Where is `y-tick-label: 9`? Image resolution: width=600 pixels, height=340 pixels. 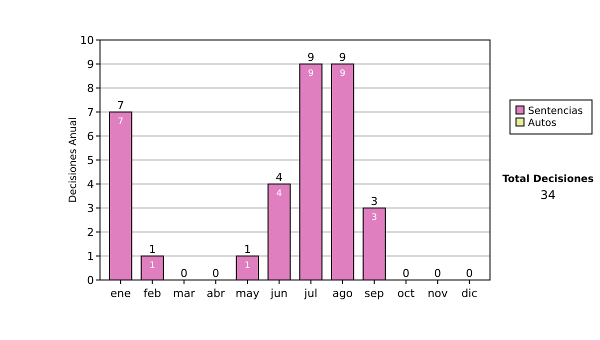 y-tick-label: 9 is located at coordinates (90, 64).